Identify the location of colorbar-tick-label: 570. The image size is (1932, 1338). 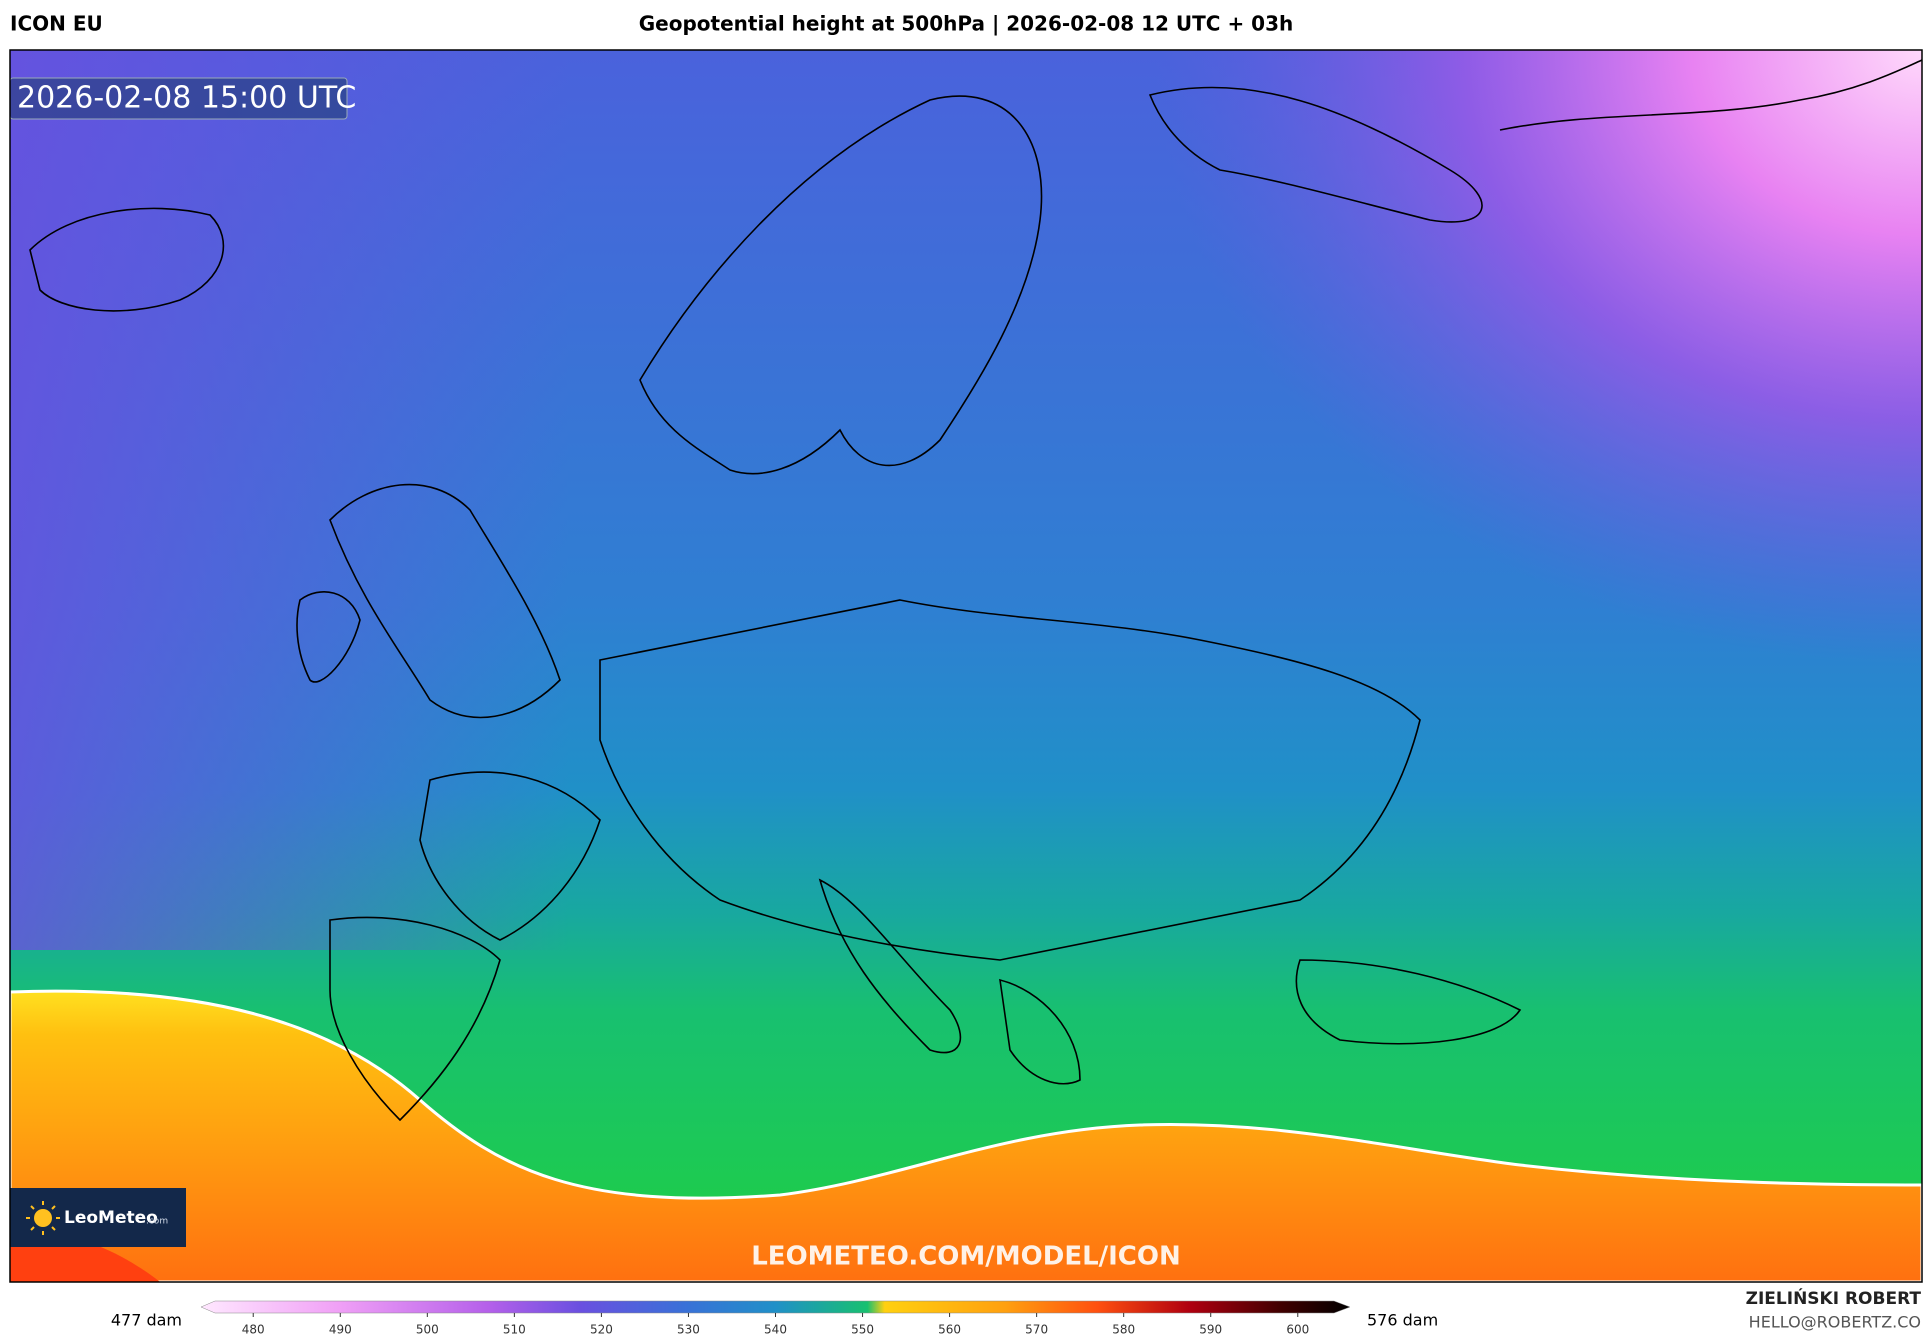
(1036, 1330).